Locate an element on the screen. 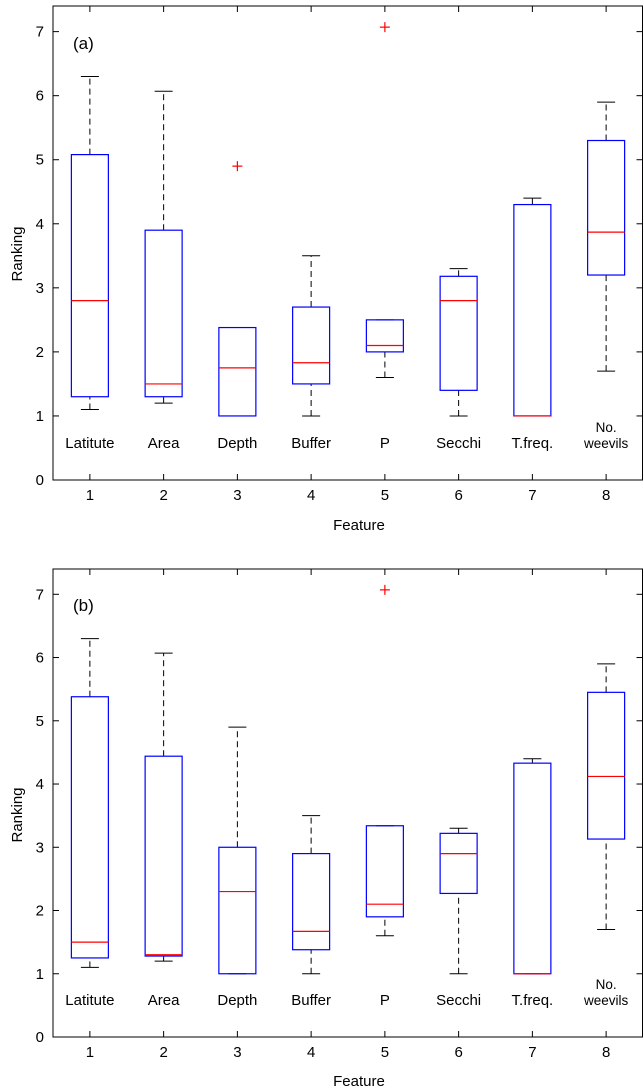 Image resolution: width=643 pixels, height=1090 pixels. panel-label: (a) is located at coordinates (83, 43).